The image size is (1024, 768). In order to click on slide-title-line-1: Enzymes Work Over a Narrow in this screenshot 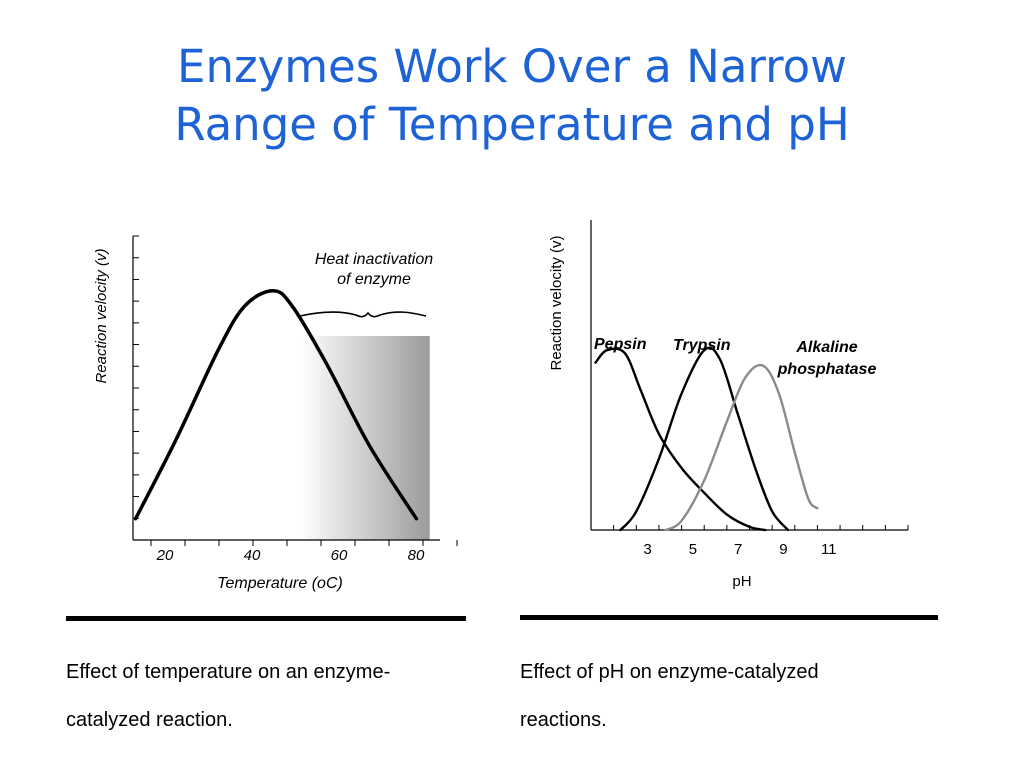, I will do `click(512, 66)`.